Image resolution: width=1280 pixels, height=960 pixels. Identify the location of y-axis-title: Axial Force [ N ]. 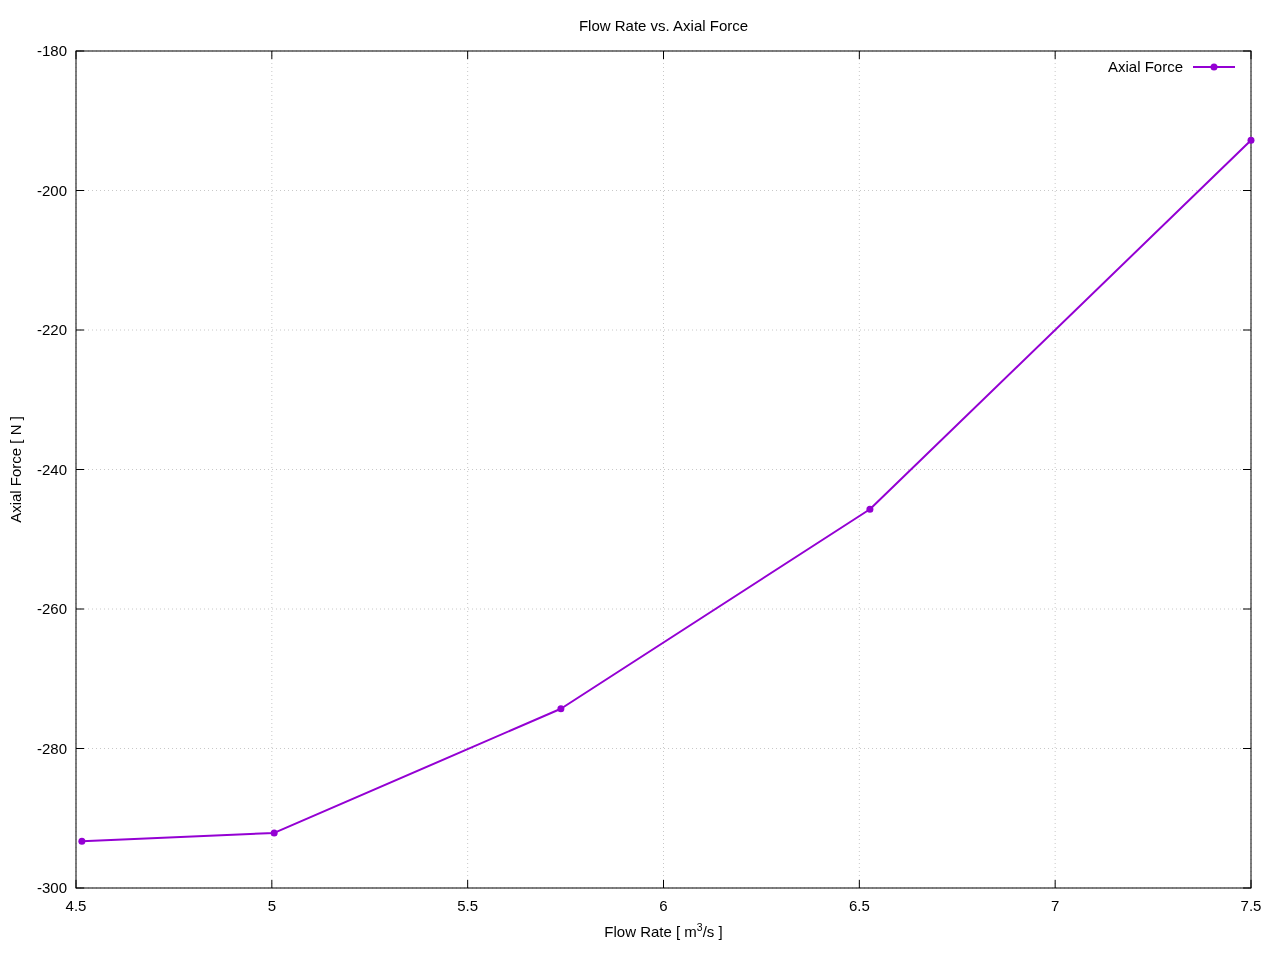
(15, 469).